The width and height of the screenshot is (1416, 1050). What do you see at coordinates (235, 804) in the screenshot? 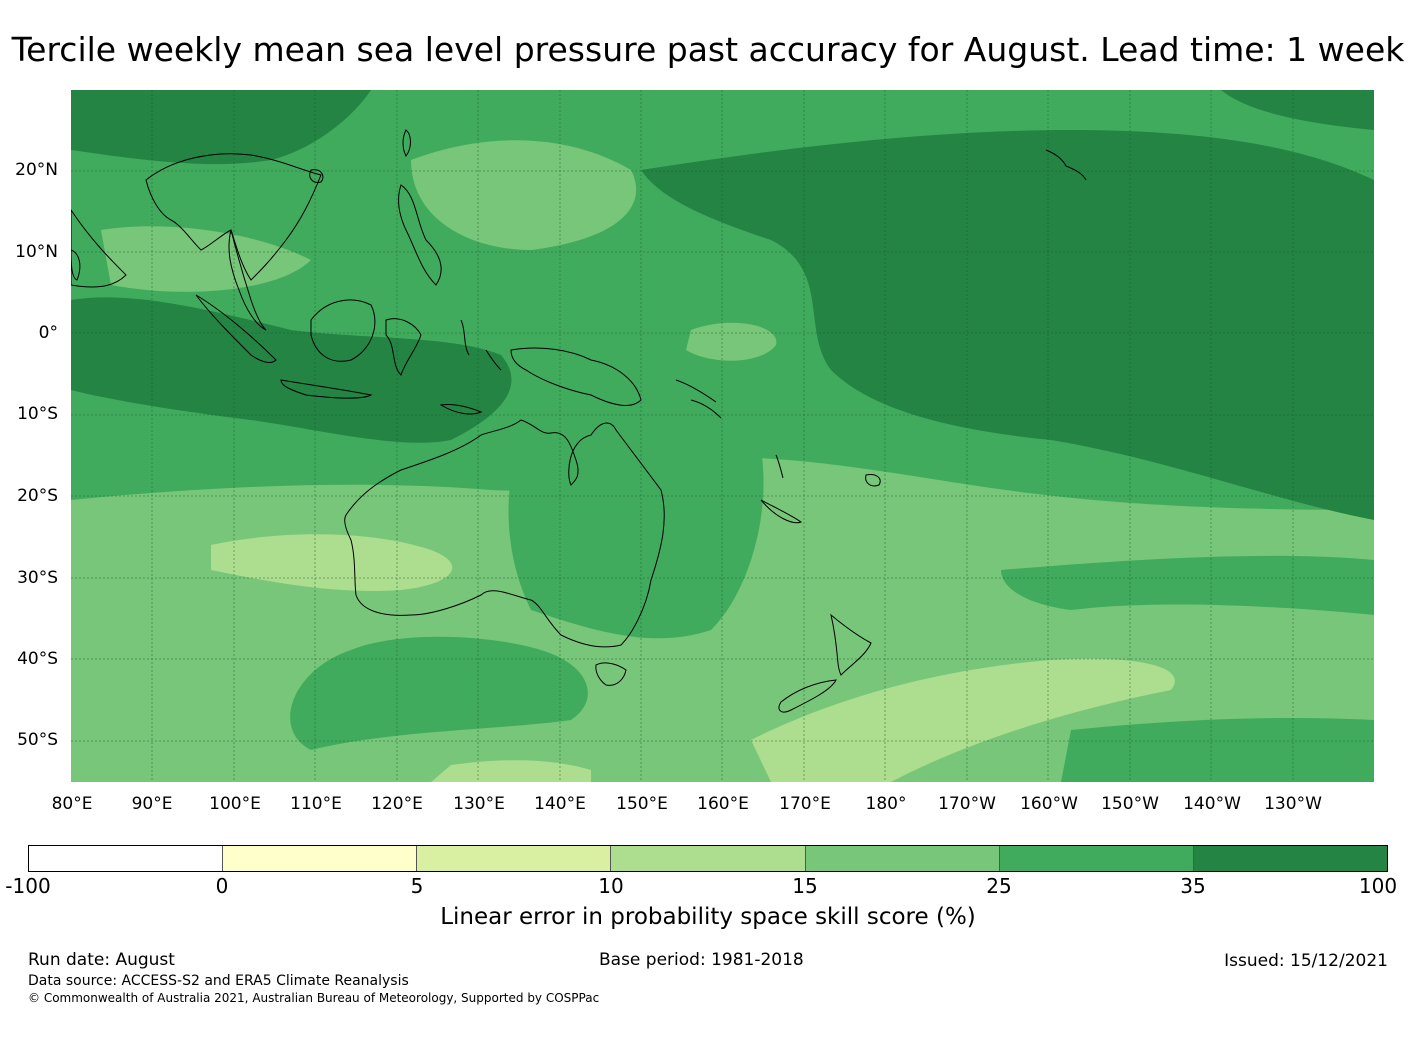
I see `lon-label-100e: 100°E` at bounding box center [235, 804].